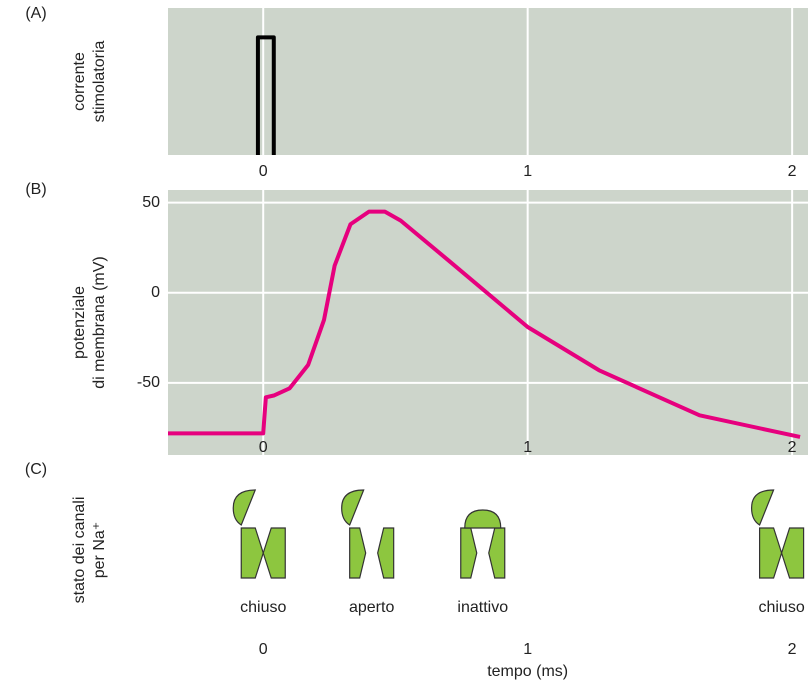 The width and height of the screenshot is (808, 683). I want to click on y-tick-label: -50, so click(148, 382).